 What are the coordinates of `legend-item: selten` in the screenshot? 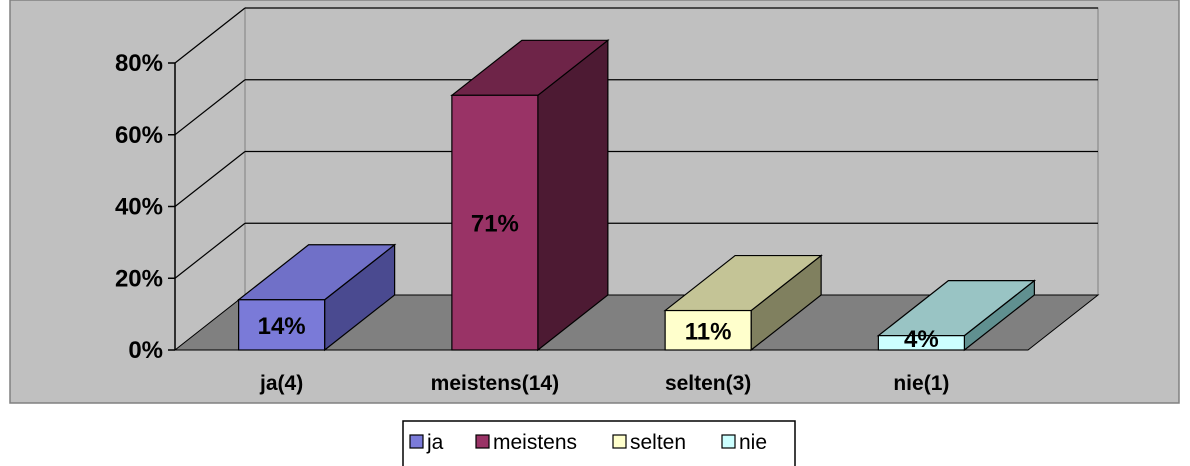 It's located at (649, 442).